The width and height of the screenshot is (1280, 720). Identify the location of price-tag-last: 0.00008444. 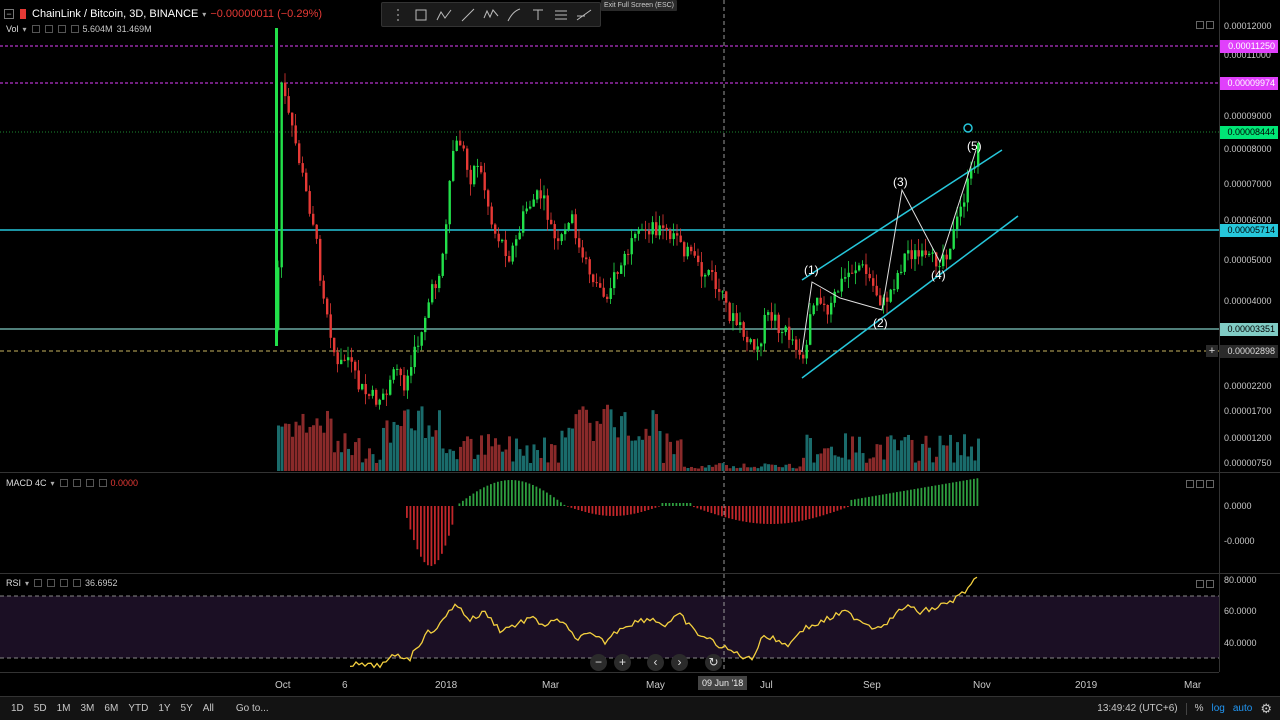
(1249, 132).